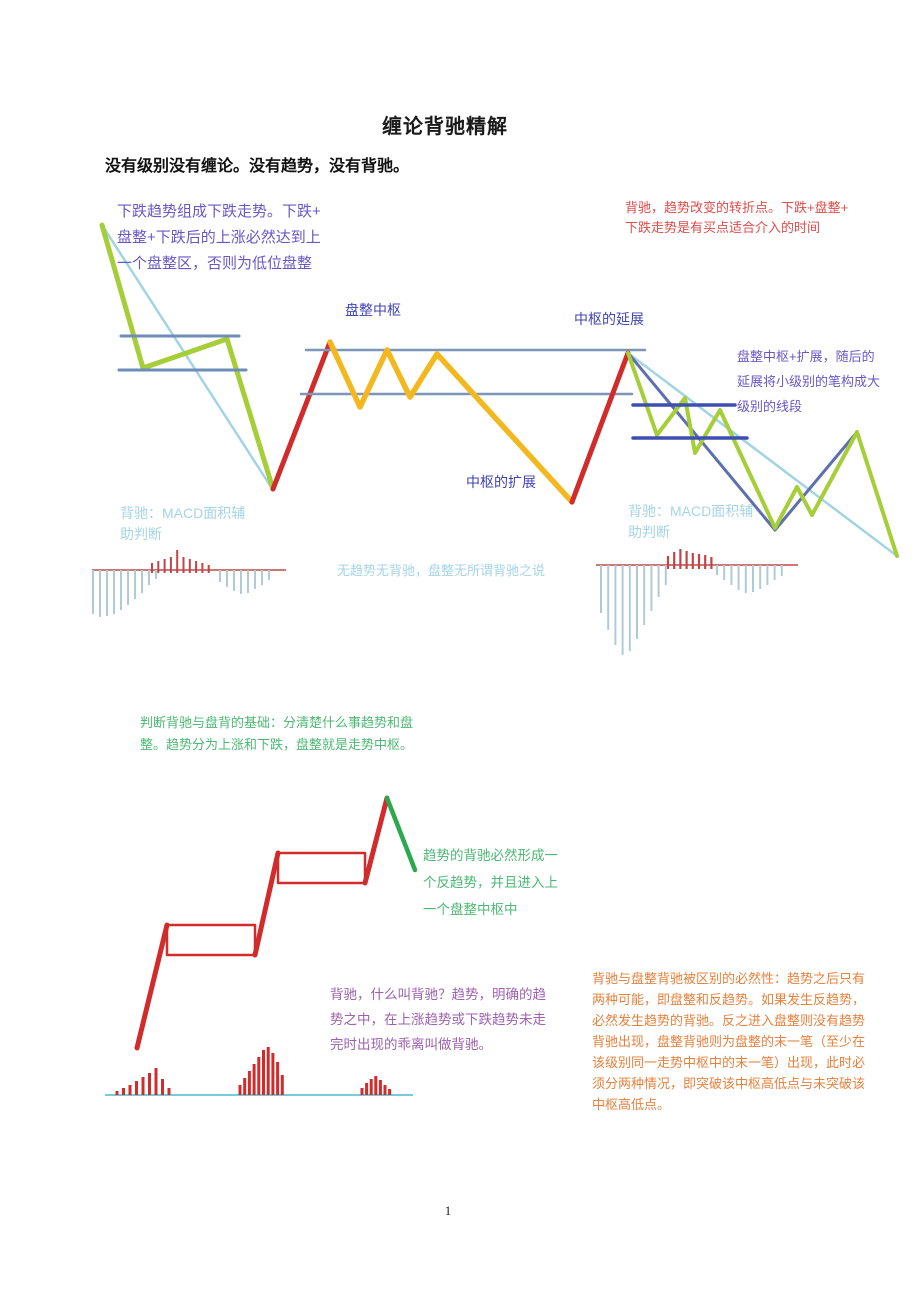 The height and width of the screenshot is (1302, 920). I want to click on green-zigzag-left, so click(187, 357).